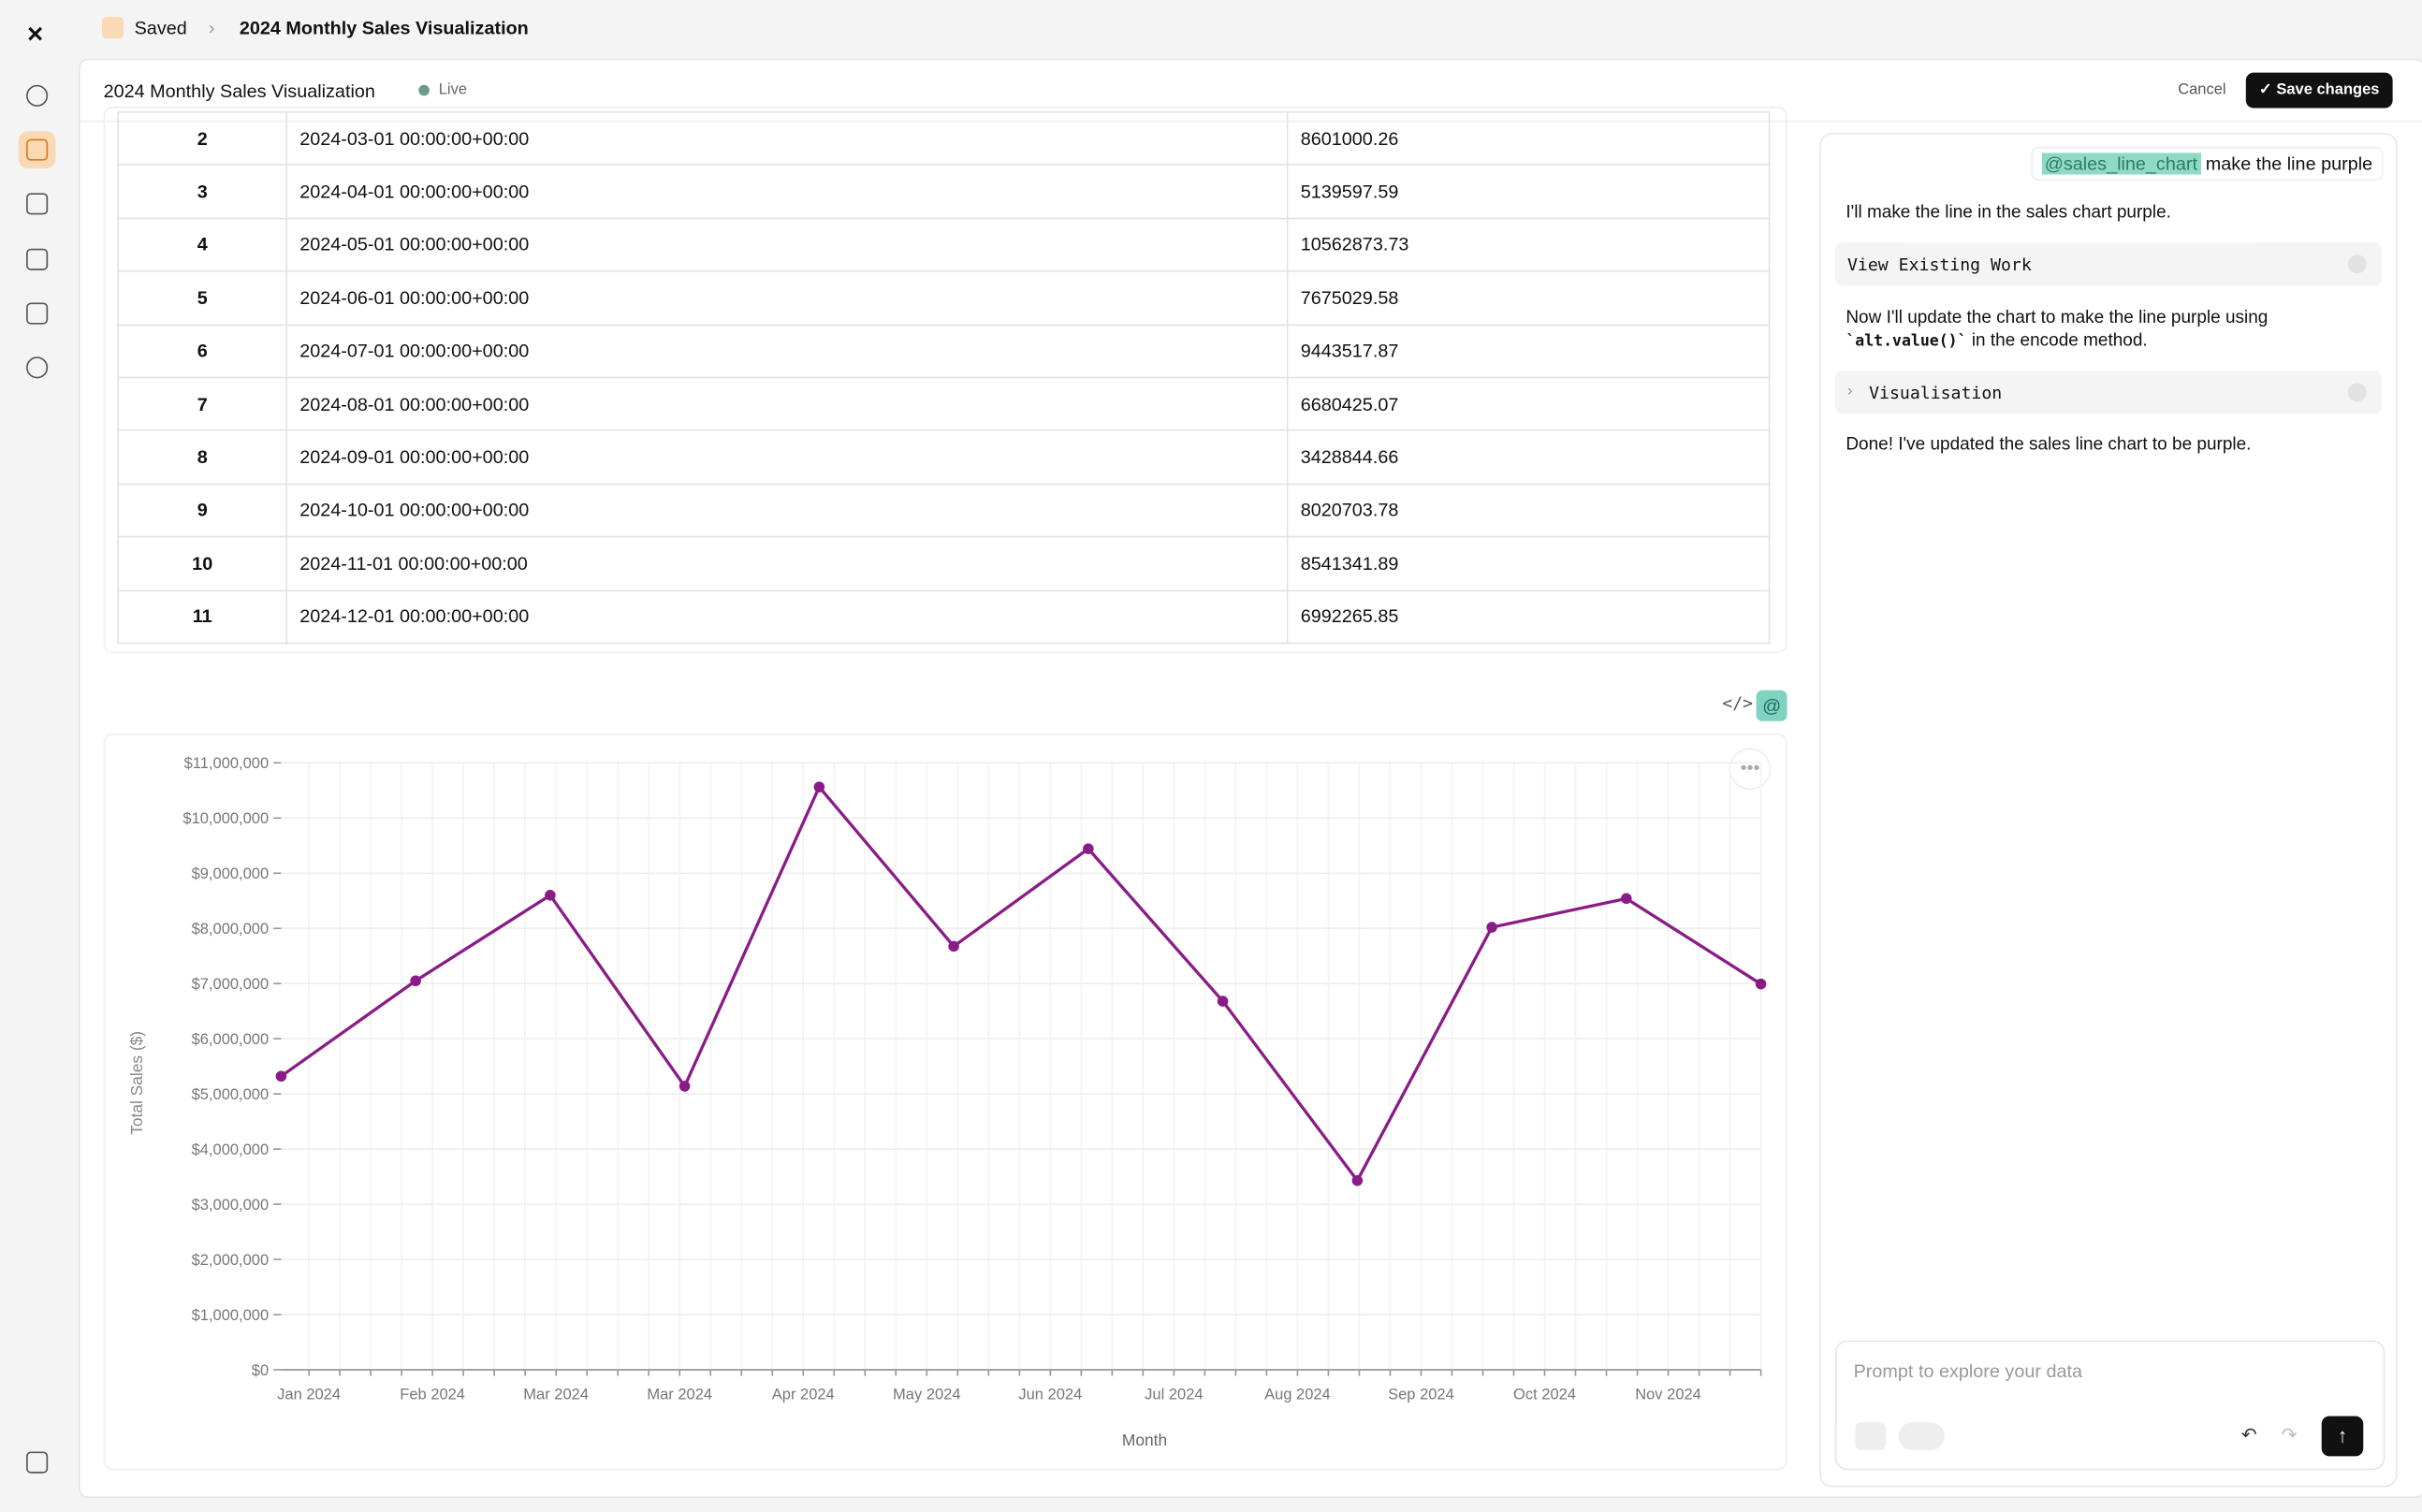 The width and height of the screenshot is (2422, 1512). I want to click on table-cell: 2024-07-01 00:00:00+00:00, so click(787, 352).